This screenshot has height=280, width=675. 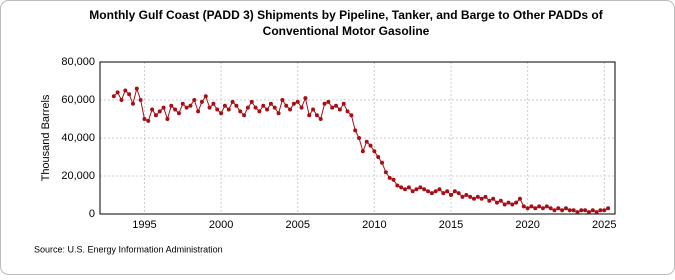 I want to click on x-tick-label: 2005, so click(x=297, y=225).